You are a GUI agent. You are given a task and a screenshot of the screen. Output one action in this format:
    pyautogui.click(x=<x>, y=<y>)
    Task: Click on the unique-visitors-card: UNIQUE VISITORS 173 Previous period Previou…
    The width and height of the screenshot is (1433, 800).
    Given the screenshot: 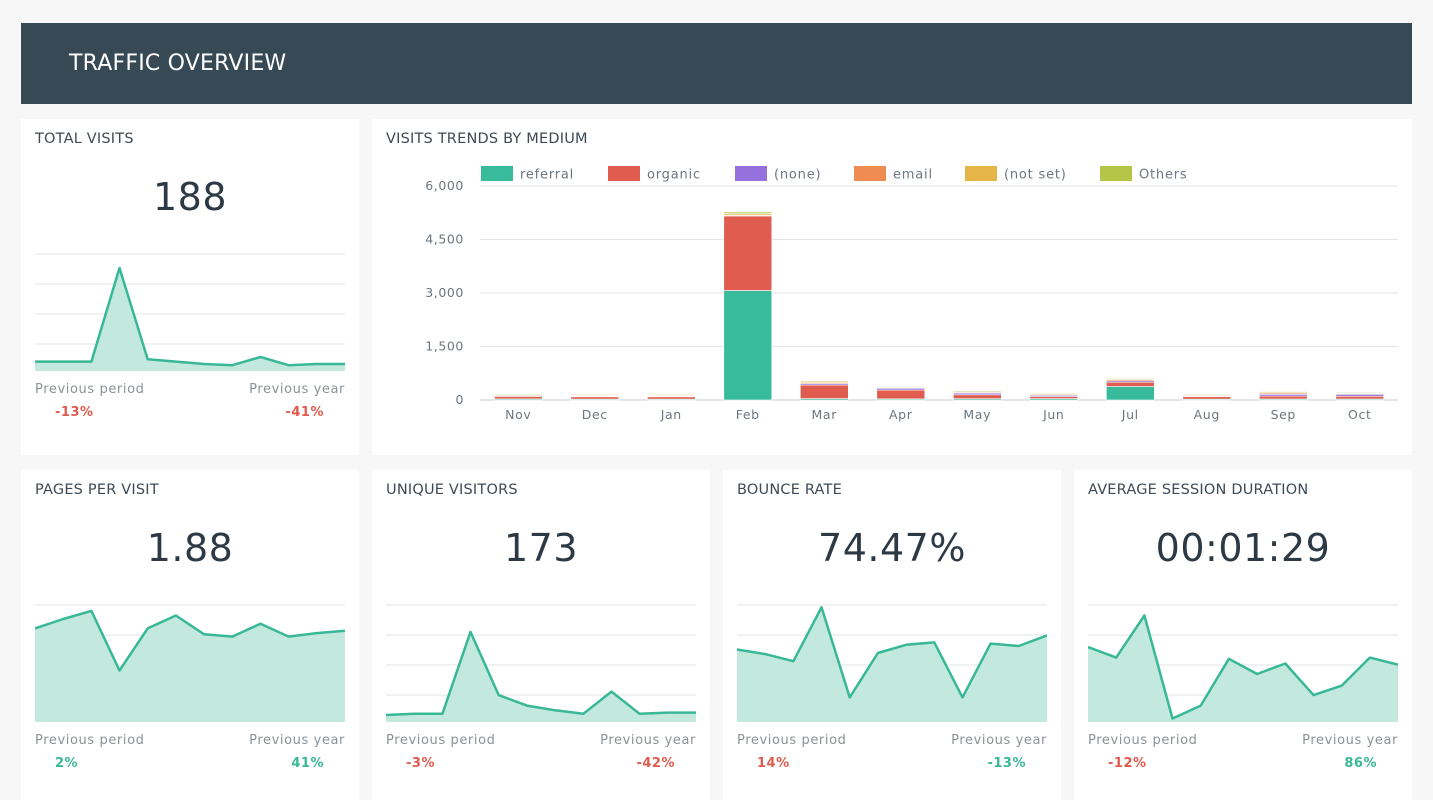 What is the action you would take?
    pyautogui.click(x=541, y=635)
    